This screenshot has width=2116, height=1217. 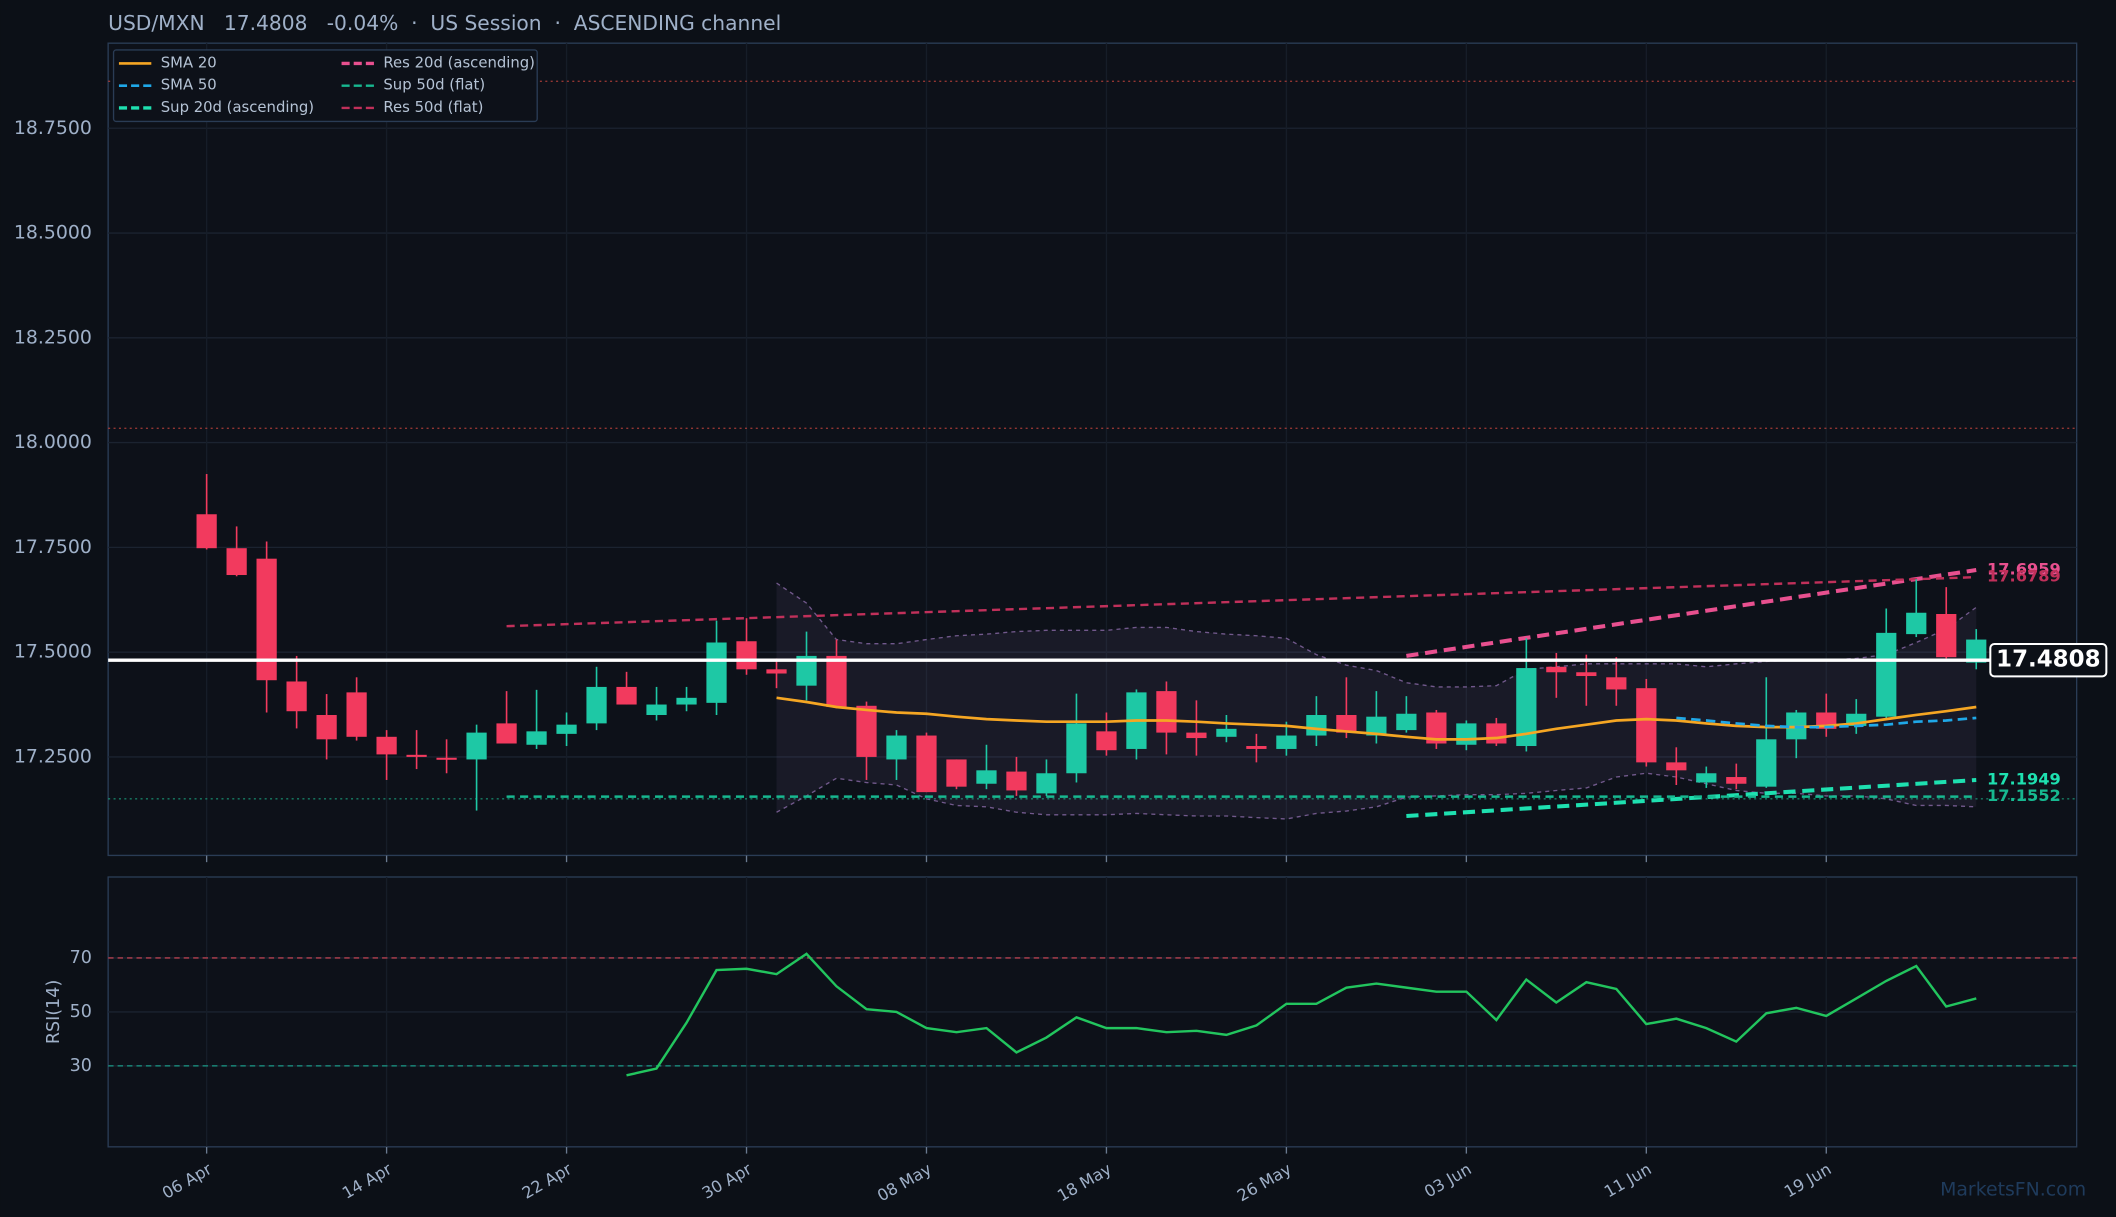 What do you see at coordinates (53, 756) in the screenshot?
I see `y-tick-label: 17.2500` at bounding box center [53, 756].